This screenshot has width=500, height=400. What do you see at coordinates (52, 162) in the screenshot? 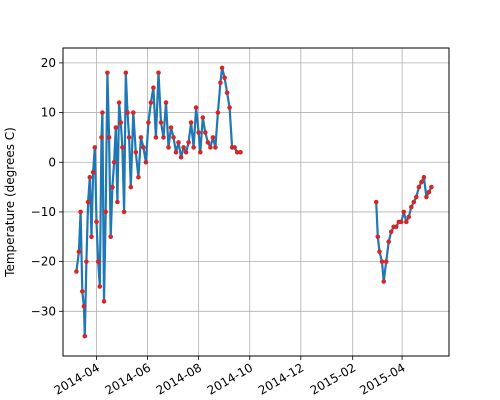
I see `y-tick-label: 0` at bounding box center [52, 162].